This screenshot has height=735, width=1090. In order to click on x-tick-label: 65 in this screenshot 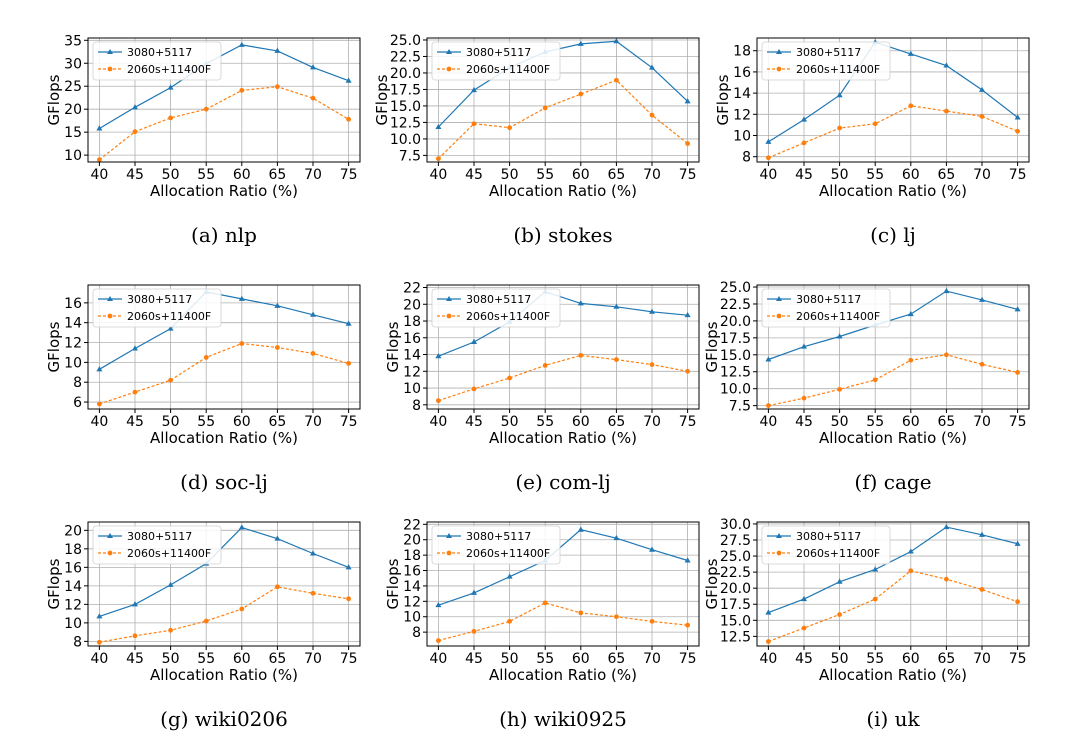, I will do `click(616, 175)`.